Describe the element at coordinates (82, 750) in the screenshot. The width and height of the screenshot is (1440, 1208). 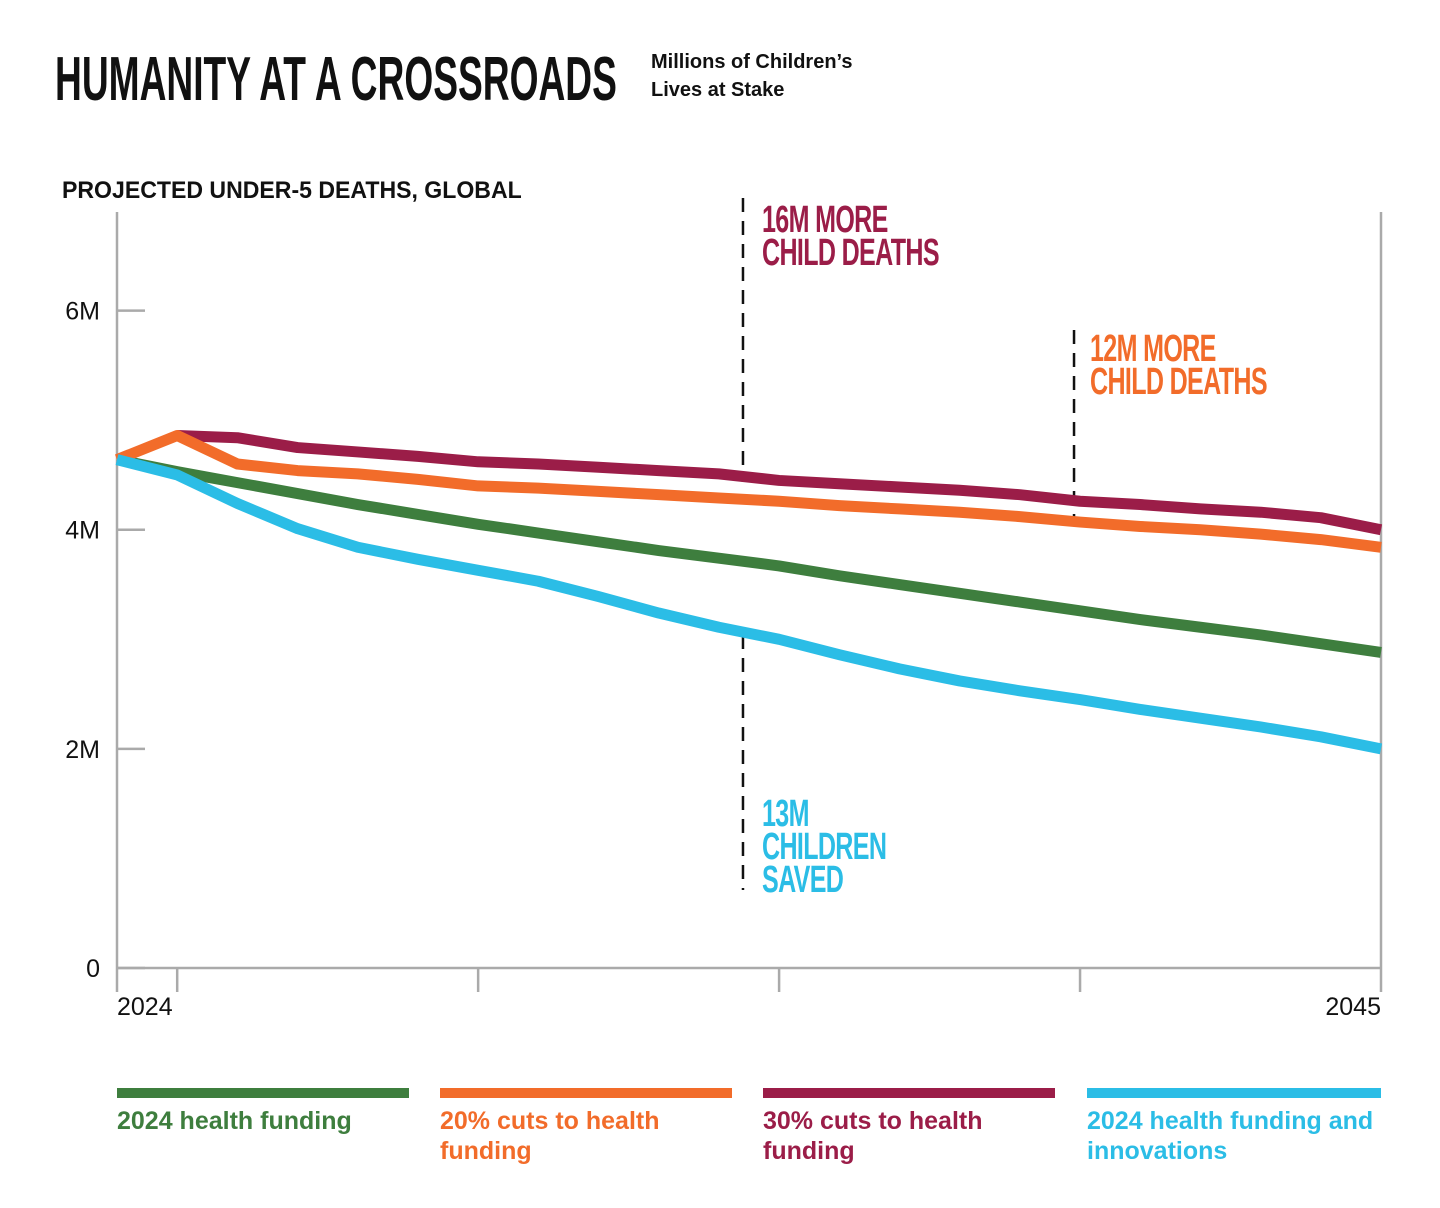
I see `y-tick-label: 2M` at that location.